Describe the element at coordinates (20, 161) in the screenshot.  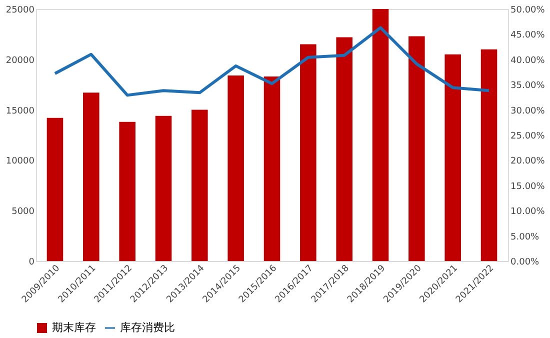
I see `y-tick-label: 10000` at that location.